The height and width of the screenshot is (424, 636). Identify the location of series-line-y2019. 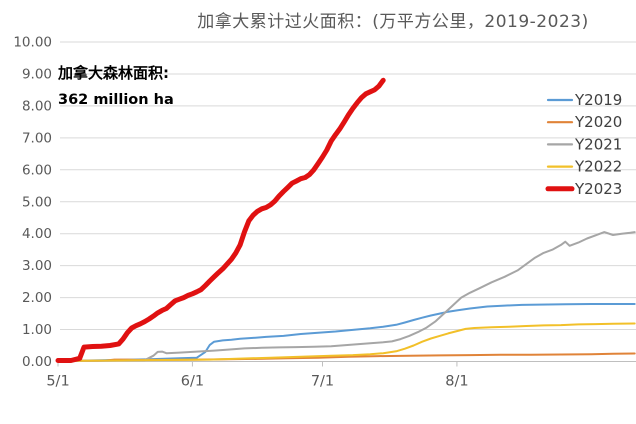
(346, 332).